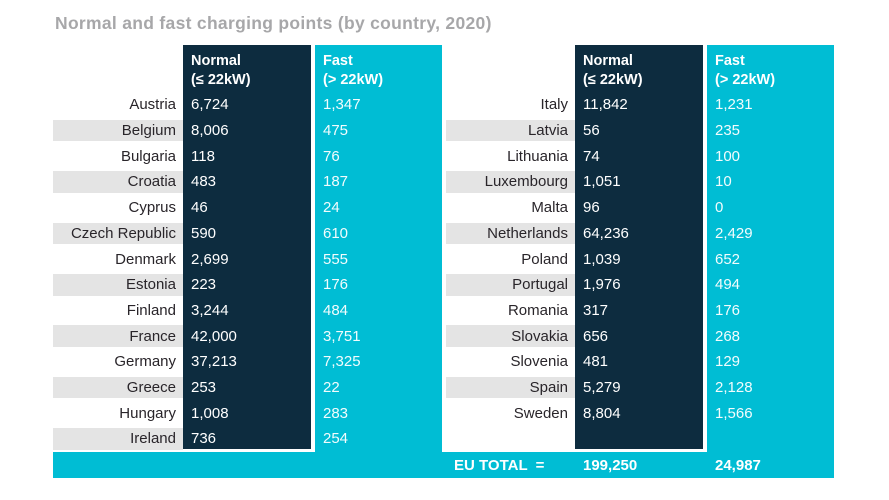  What do you see at coordinates (204, 439) in the screenshot?
I see `normal-value: 736` at bounding box center [204, 439].